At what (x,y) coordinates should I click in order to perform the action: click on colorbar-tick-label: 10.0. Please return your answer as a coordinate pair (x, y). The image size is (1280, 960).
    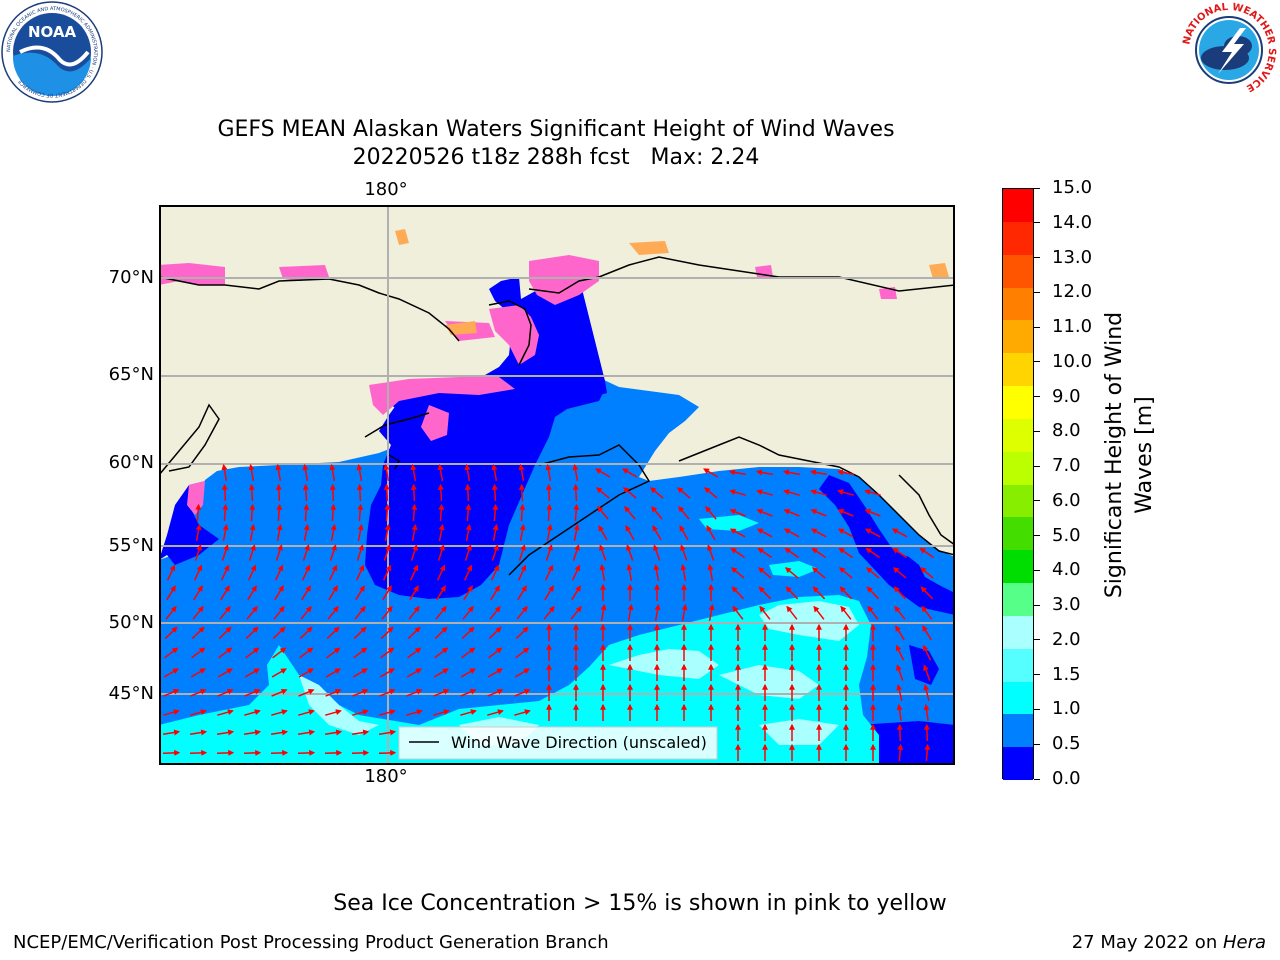
    Looking at the image, I should click on (1072, 361).